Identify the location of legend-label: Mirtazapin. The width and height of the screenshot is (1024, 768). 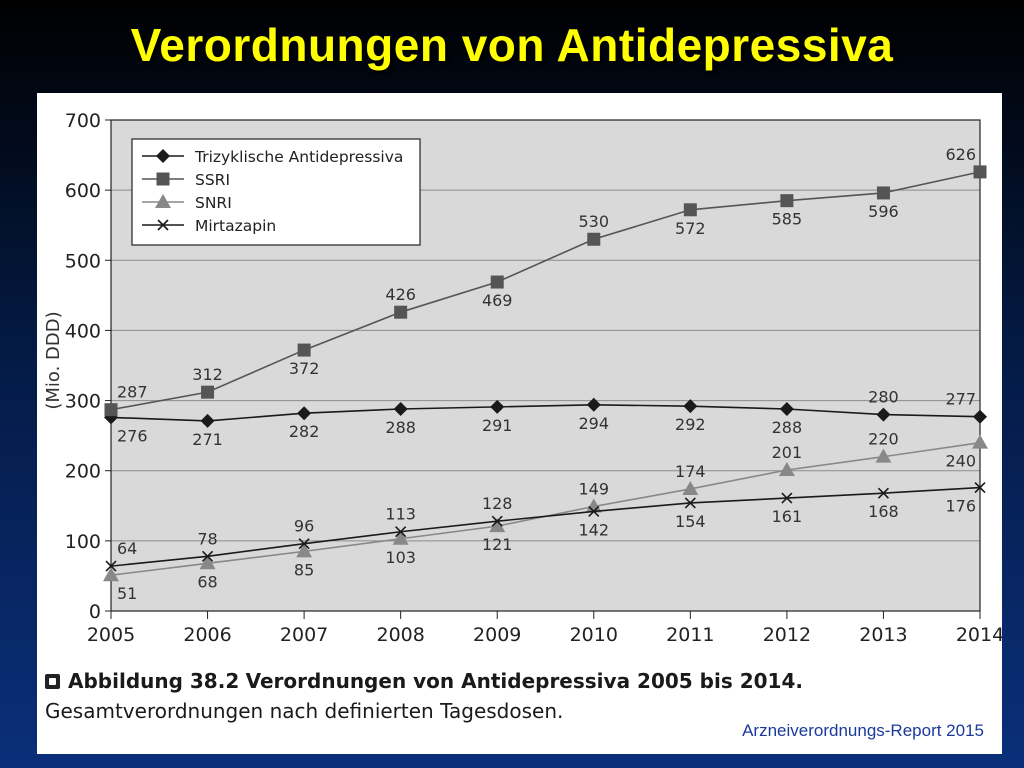
(235, 226).